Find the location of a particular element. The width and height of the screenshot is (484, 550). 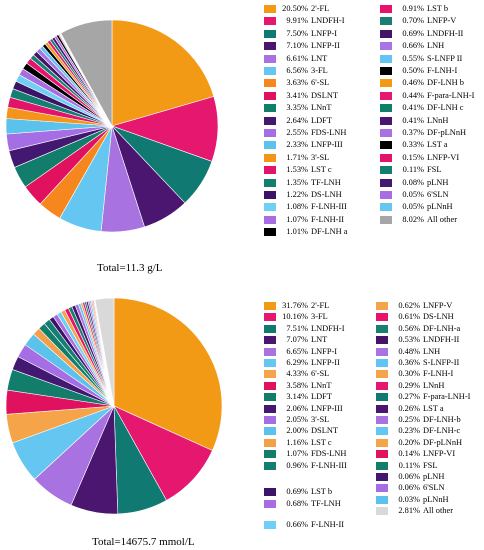

legend-percent: 0.08% is located at coordinates (413, 182).